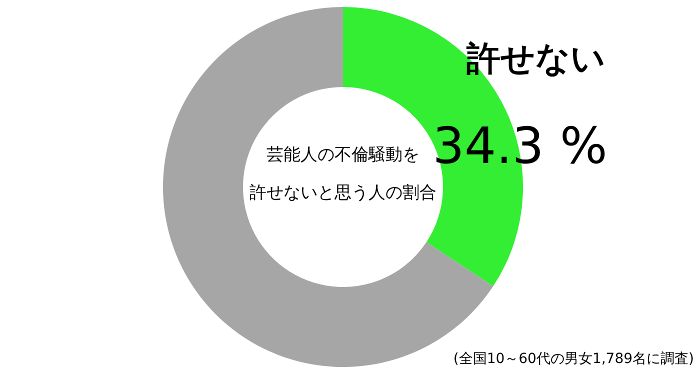  What do you see at coordinates (536, 59) in the screenshot?
I see `slice-label: 許せない` at bounding box center [536, 59].